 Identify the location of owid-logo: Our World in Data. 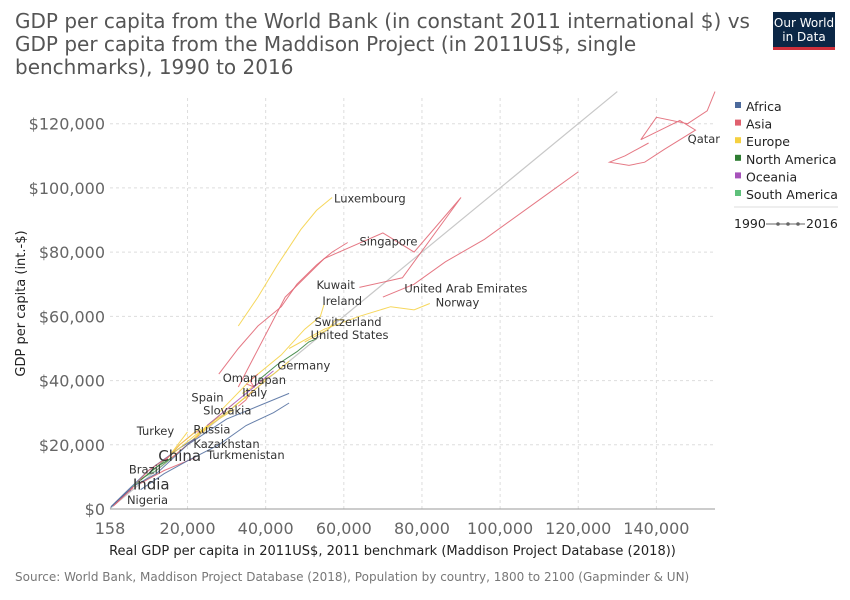
(804, 31).